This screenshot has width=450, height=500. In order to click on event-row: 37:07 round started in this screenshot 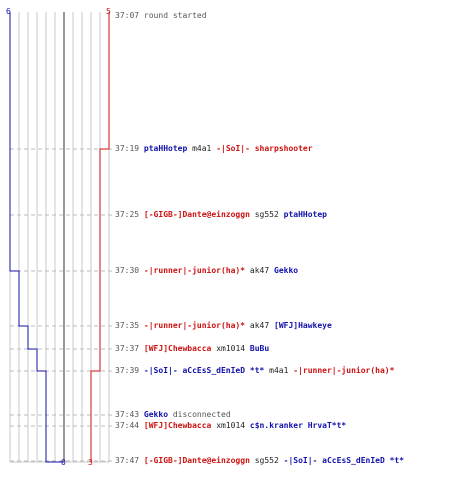, I will do `click(161, 16)`.